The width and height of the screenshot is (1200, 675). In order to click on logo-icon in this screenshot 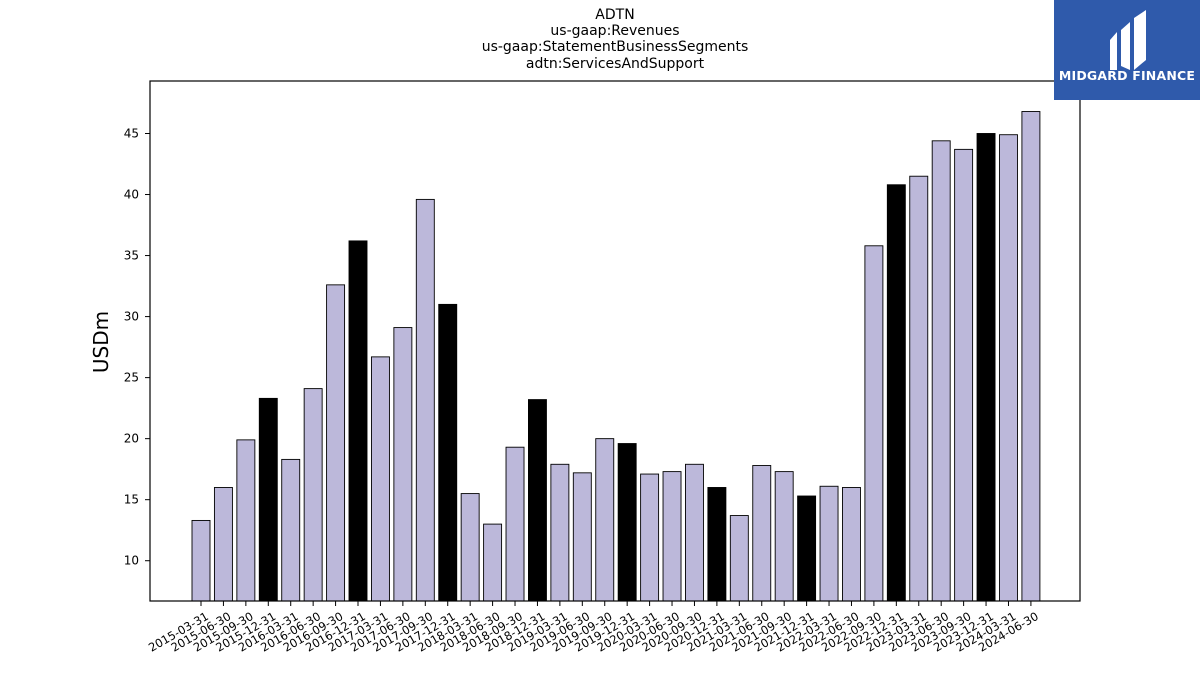, I will do `click(1128, 40)`.